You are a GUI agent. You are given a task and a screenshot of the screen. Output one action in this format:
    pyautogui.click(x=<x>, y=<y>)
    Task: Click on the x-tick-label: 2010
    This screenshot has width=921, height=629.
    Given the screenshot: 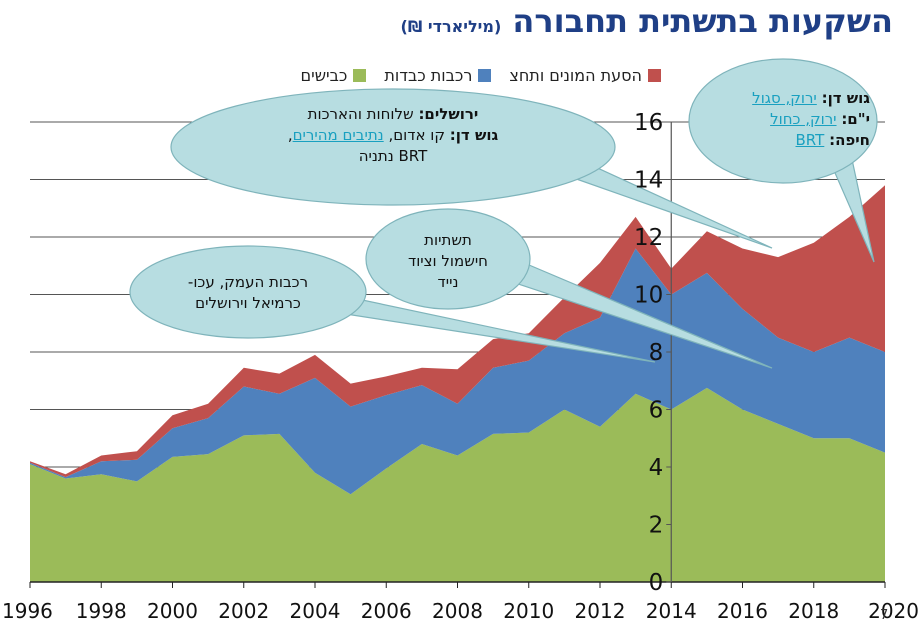 What is the action you would take?
    pyautogui.click(x=528, y=611)
    